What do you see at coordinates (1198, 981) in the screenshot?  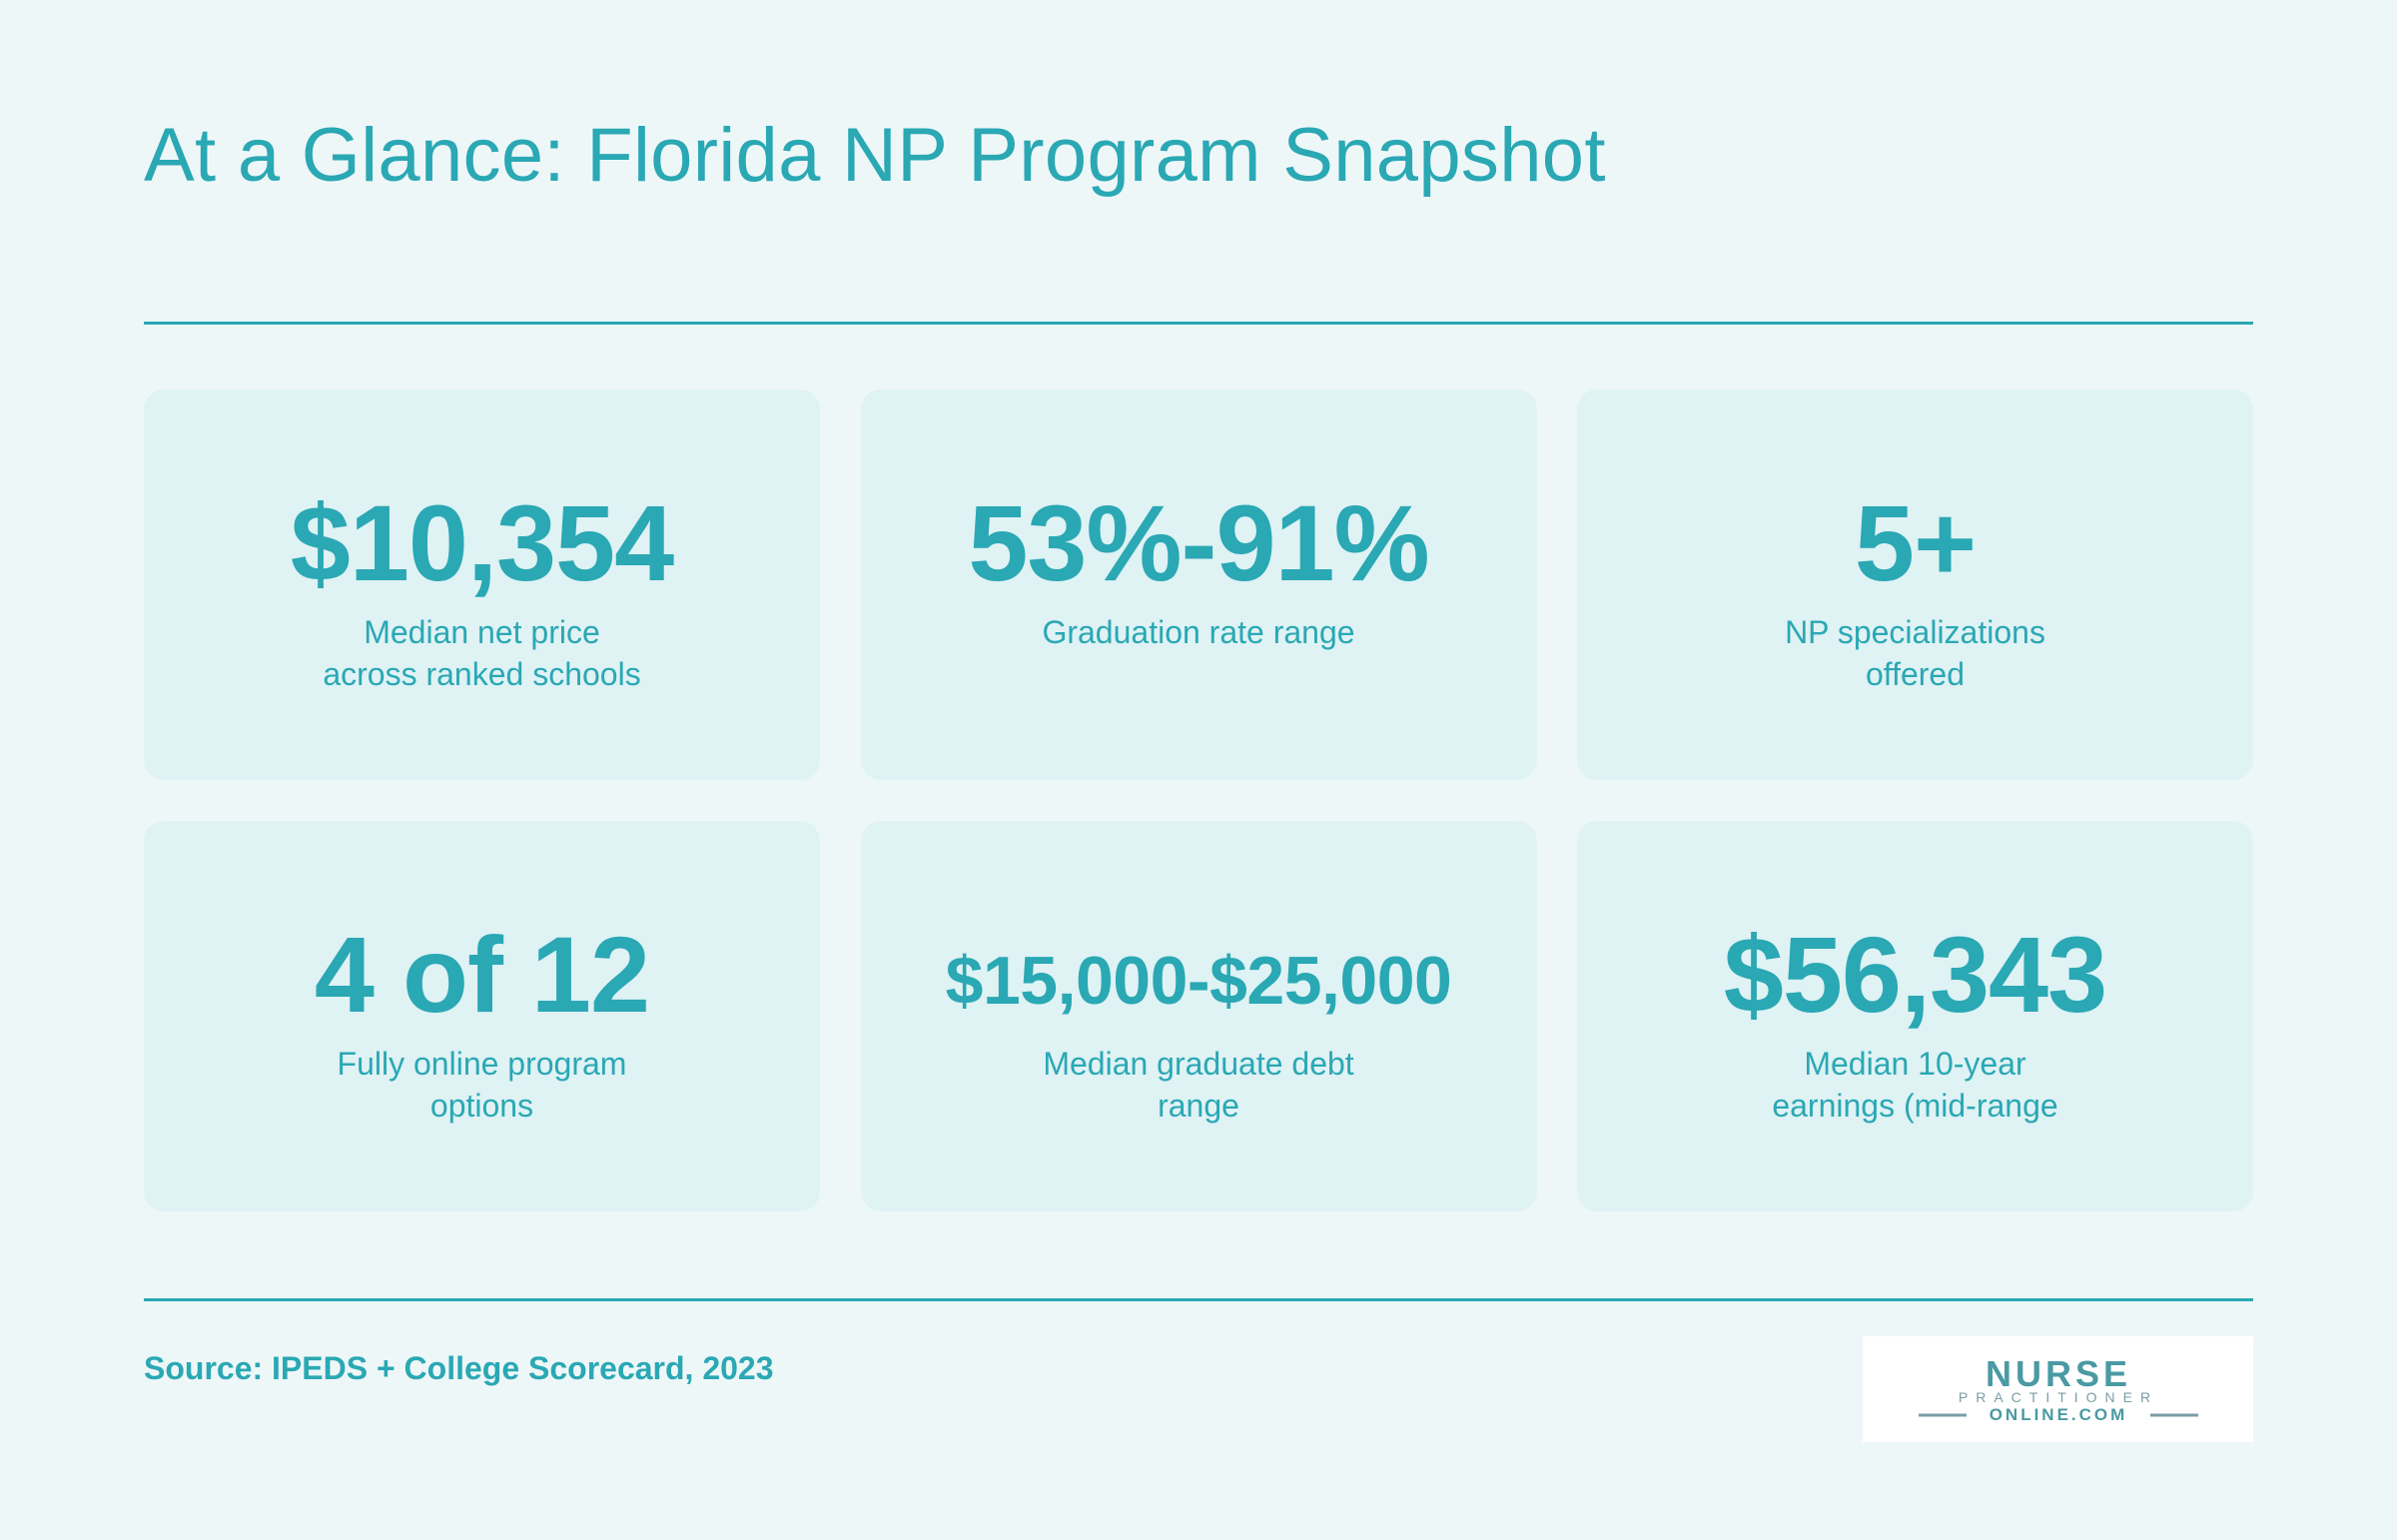 I see `stat-value: $15,000-$25,000` at bounding box center [1198, 981].